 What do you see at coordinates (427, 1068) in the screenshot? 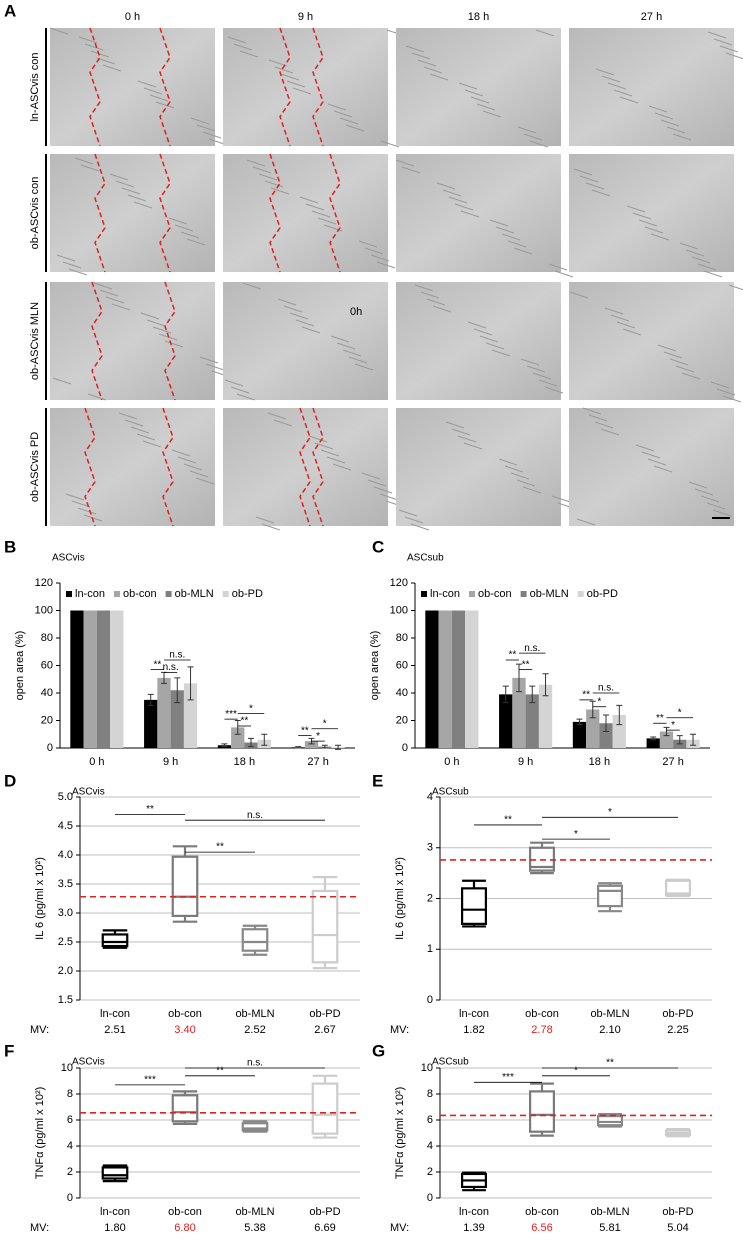
I see `y-tick-label: 10` at bounding box center [427, 1068].